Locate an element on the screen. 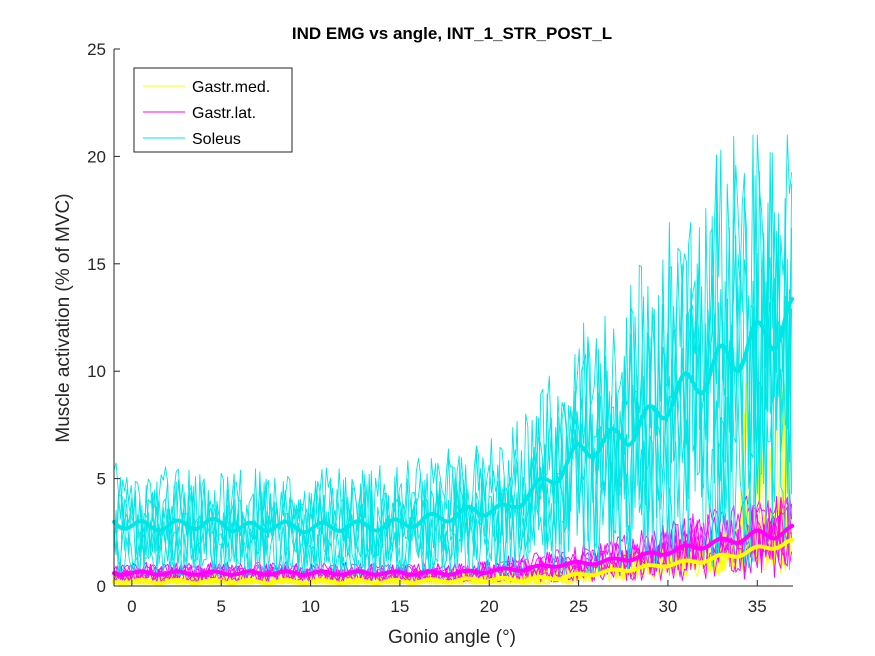 This screenshot has height=656, width=875. mean-line-gastr-lat is located at coordinates (453, 550).